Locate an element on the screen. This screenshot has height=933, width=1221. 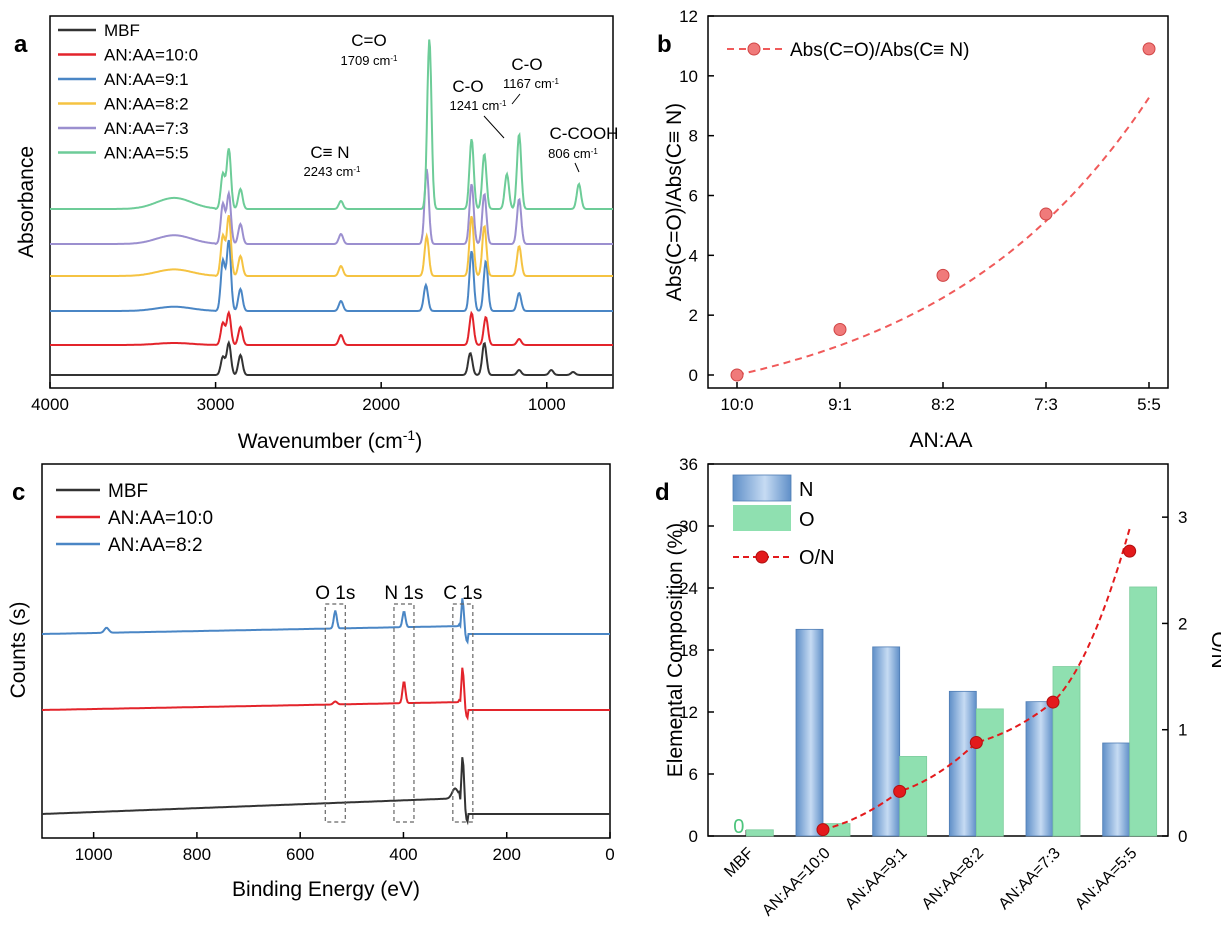
annotation-label: C≡ N is located at coordinates (329, 152).